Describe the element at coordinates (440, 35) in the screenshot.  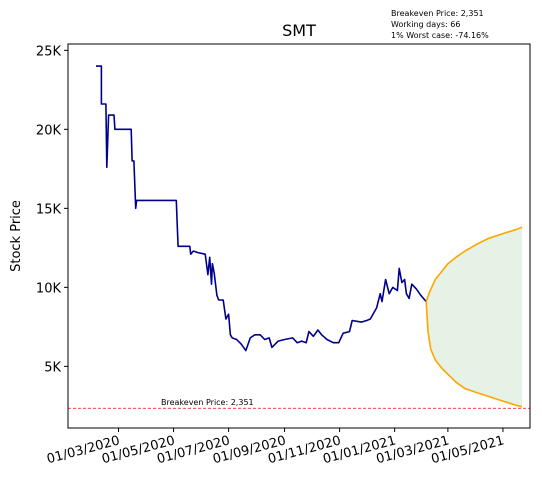
I see `annotation-line: 1% Worst case: -74.16%` at that location.